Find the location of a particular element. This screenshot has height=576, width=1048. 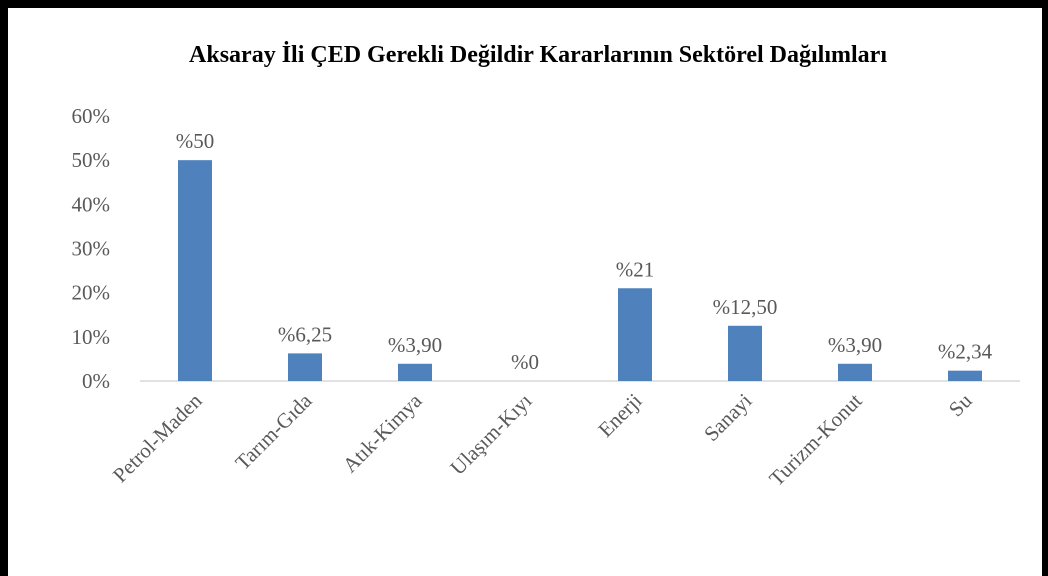

x-tick-label: Ulaşım-Kıyı is located at coordinates (490, 433).